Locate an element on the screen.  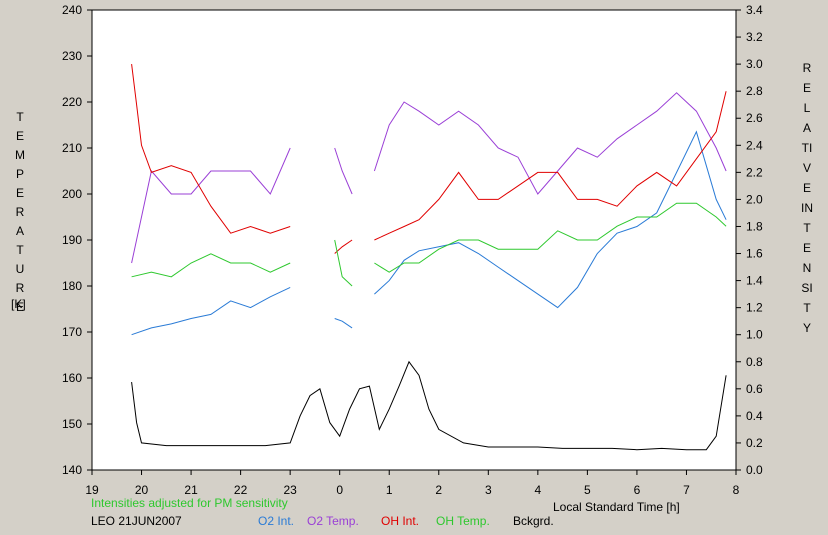
y-left-tick-label: 190 is located at coordinates (72, 240).